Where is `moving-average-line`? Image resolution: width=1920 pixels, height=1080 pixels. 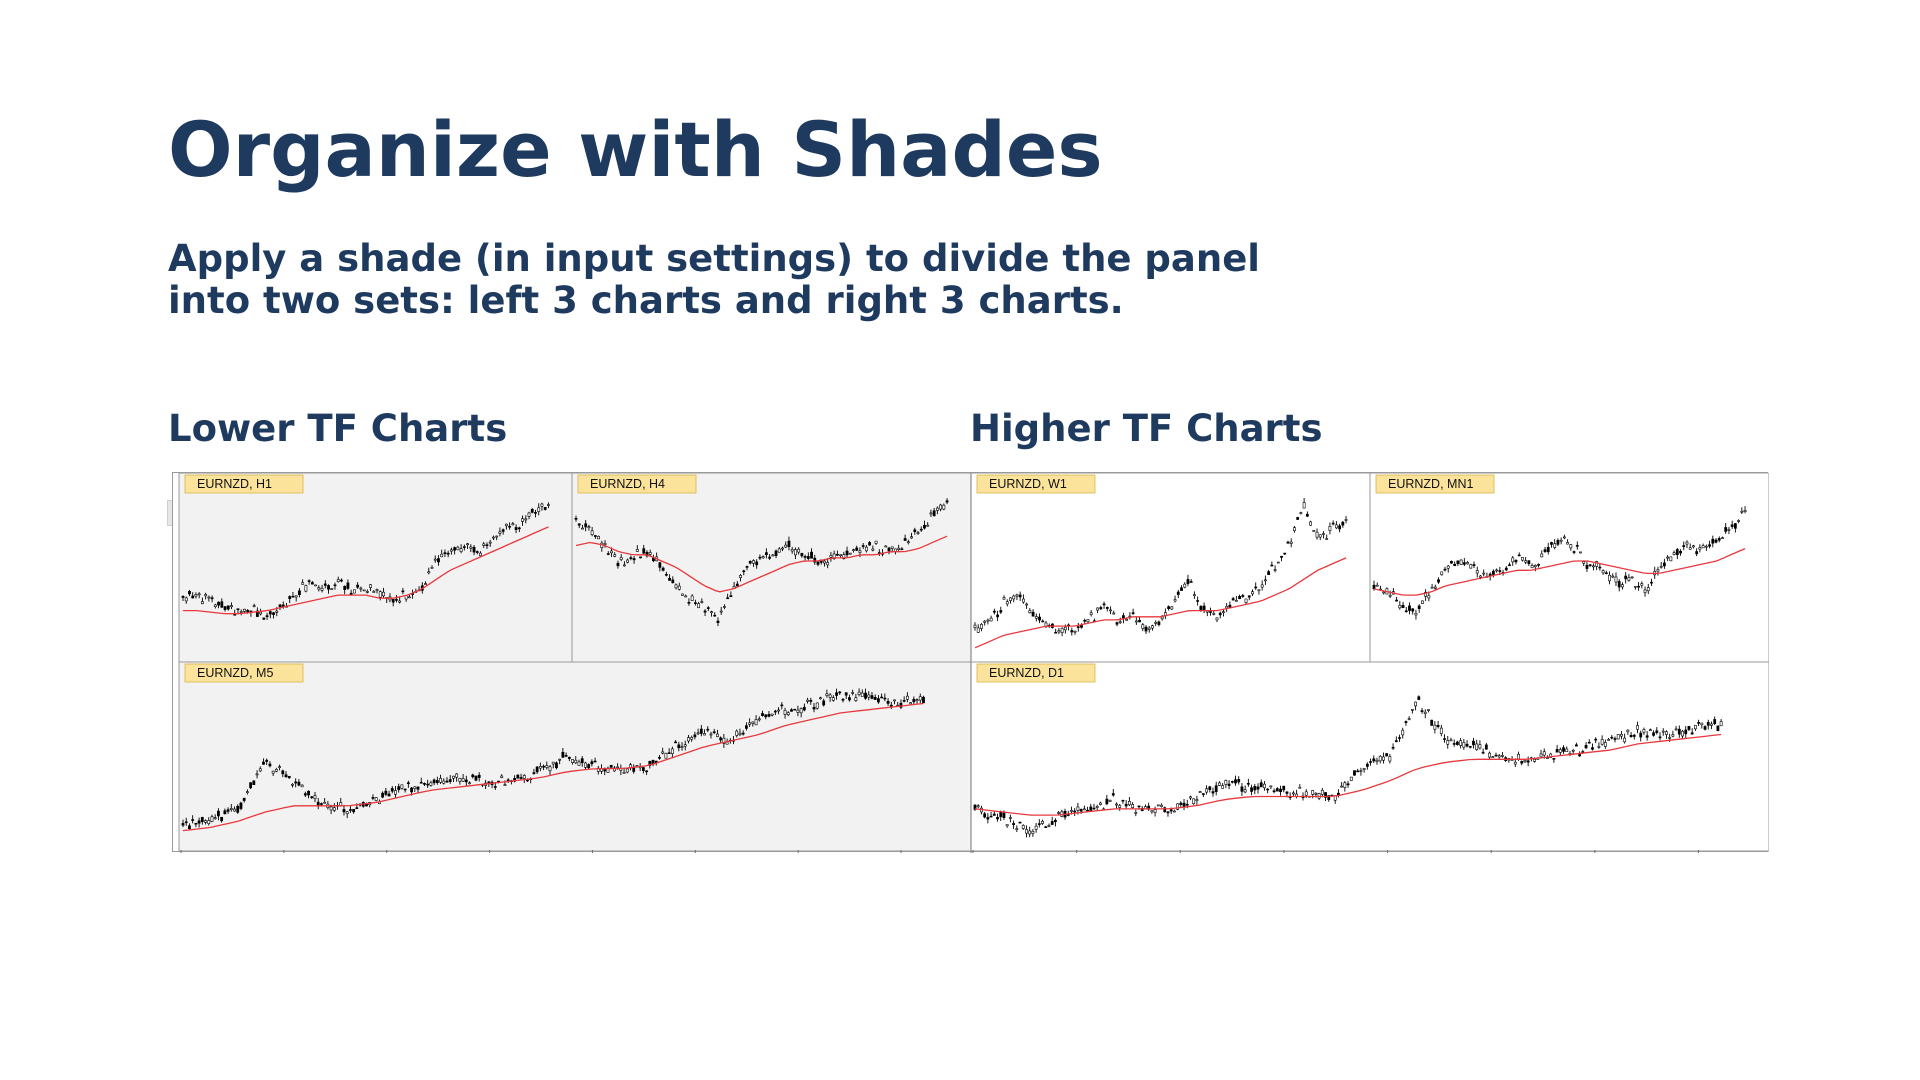 moving-average-line is located at coordinates (553, 767).